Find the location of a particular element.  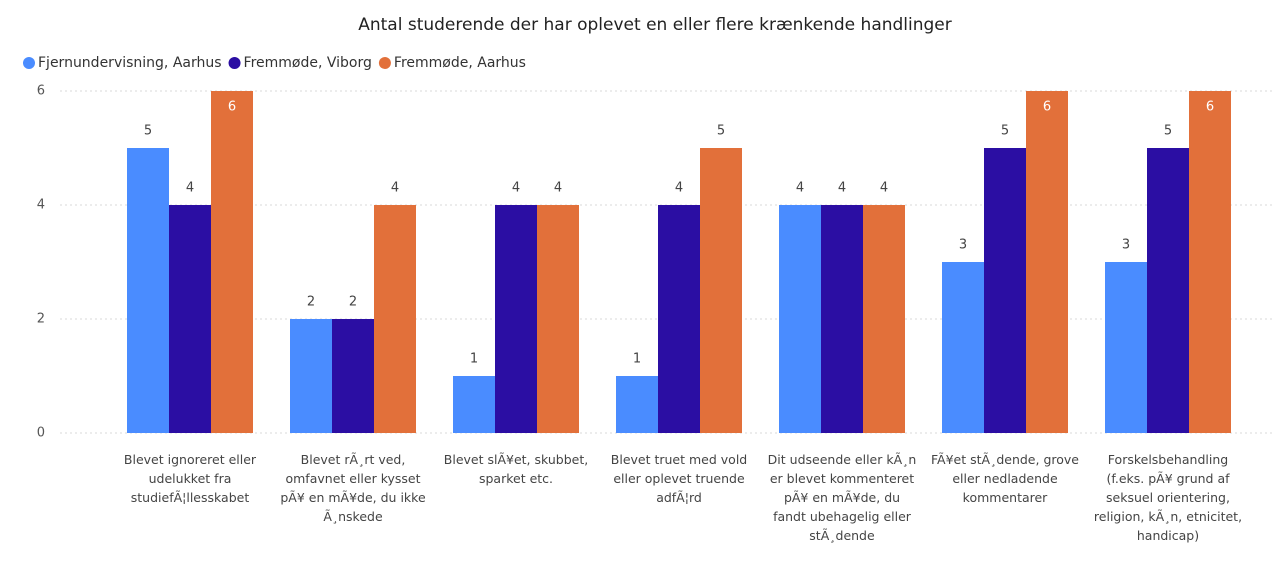

y-tick-label: 6 is located at coordinates (41, 91).